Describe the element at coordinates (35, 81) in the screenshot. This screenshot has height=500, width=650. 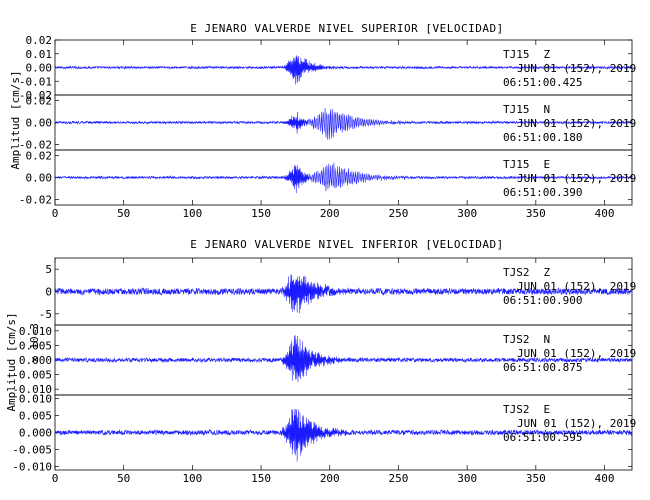
I see `y-tick-label: -0.01` at that location.